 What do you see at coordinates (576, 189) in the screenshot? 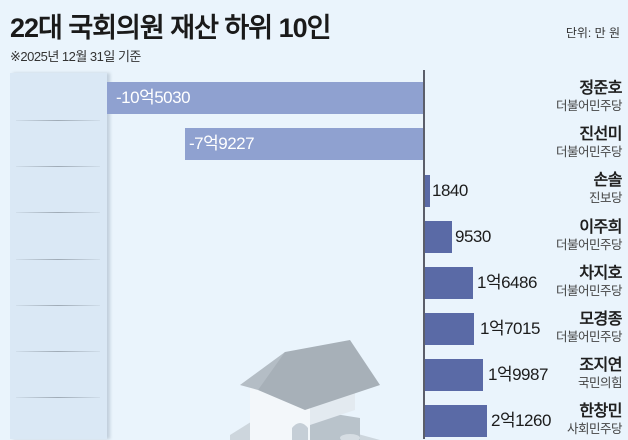
I see `row-label: 손솔 진보당` at bounding box center [576, 189].